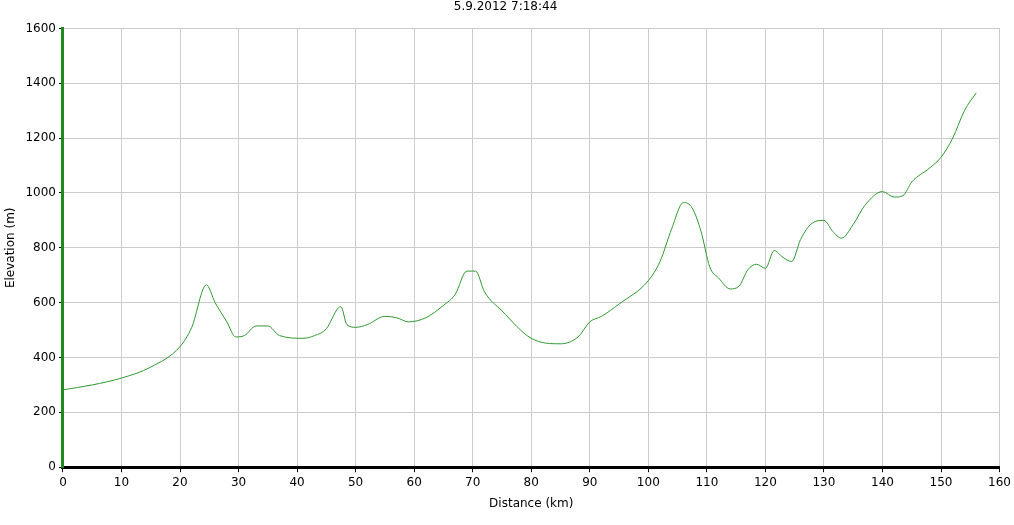 The width and height of the screenshot is (1014, 525). What do you see at coordinates (531, 502) in the screenshot?
I see `x-axis-title: Distance (km)` at bounding box center [531, 502].